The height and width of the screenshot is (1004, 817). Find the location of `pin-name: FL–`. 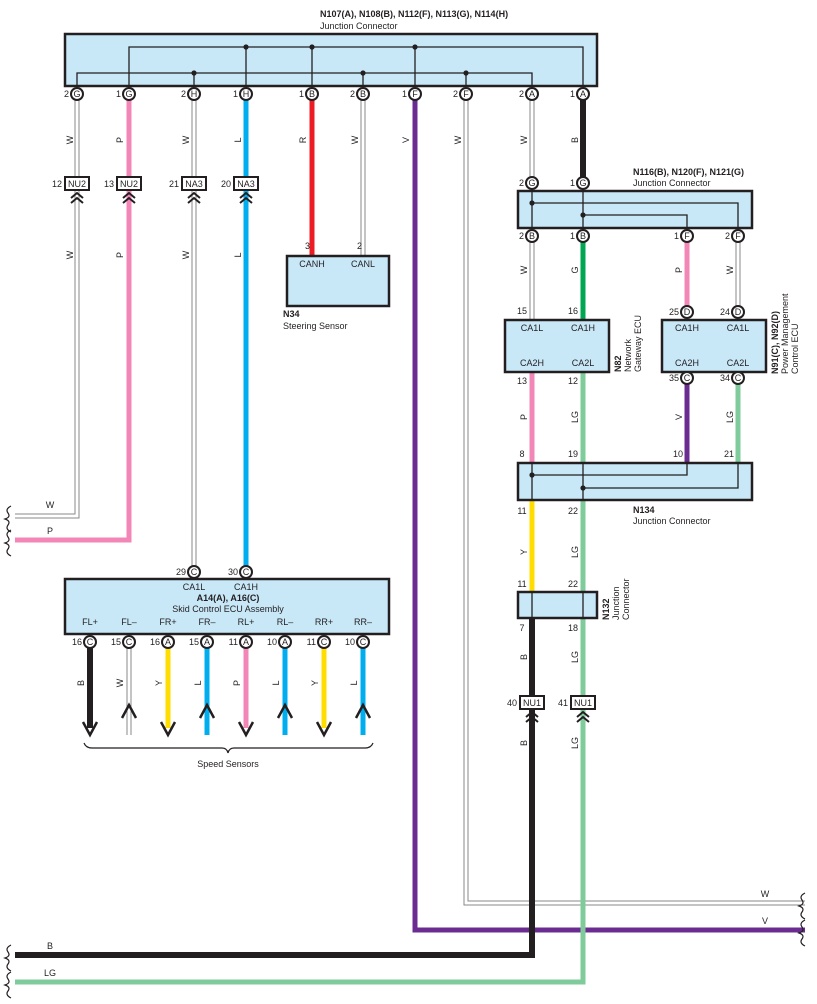

pin-name: FL– is located at coordinates (129, 622).